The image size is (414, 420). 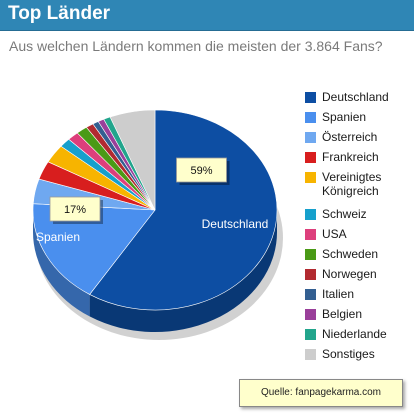 What do you see at coordinates (348, 354) in the screenshot?
I see `legend-label: Sonstiges` at bounding box center [348, 354].